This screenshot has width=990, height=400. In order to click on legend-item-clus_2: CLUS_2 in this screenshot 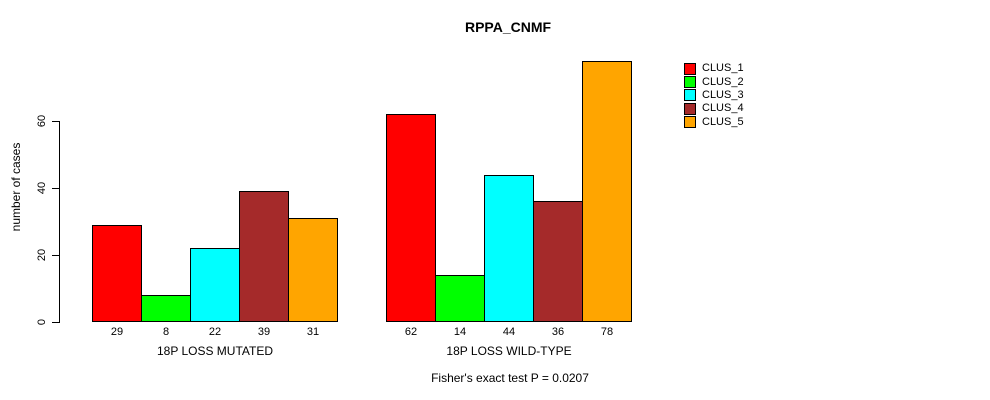, I will do `click(714, 82)`.